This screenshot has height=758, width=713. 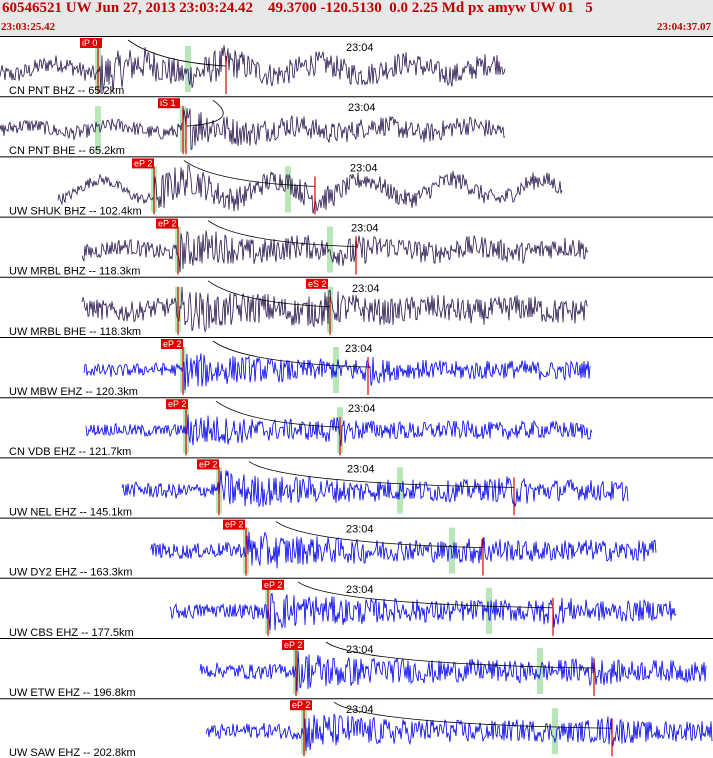 I want to click on pick-label: iP 0, so click(x=89, y=43).